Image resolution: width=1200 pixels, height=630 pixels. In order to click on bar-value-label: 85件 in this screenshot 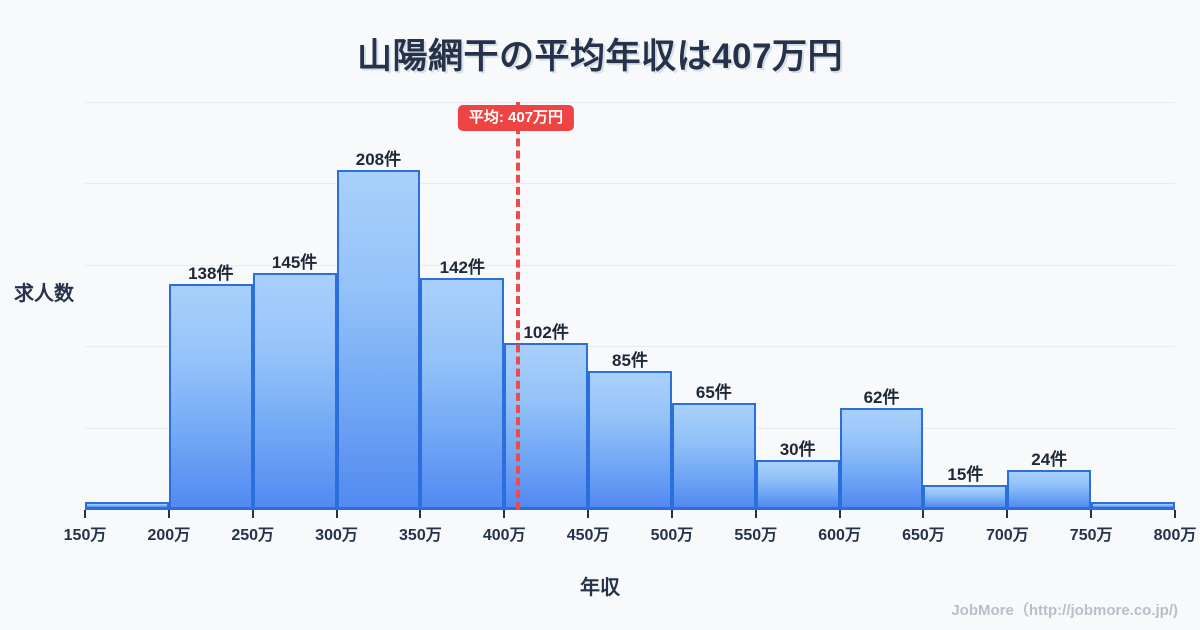, I will do `click(630, 360)`.